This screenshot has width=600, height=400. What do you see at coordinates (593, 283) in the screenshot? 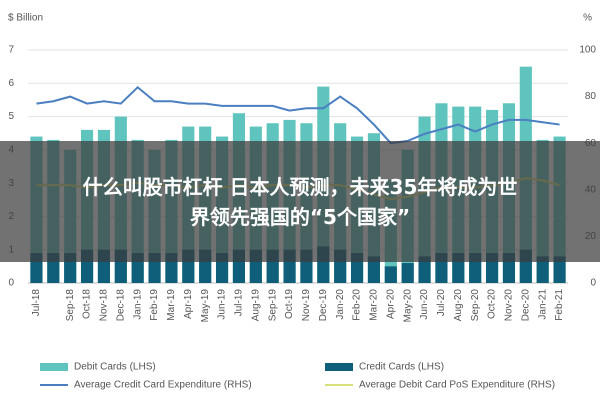
I see `y2-tick-label: 0` at bounding box center [593, 283].